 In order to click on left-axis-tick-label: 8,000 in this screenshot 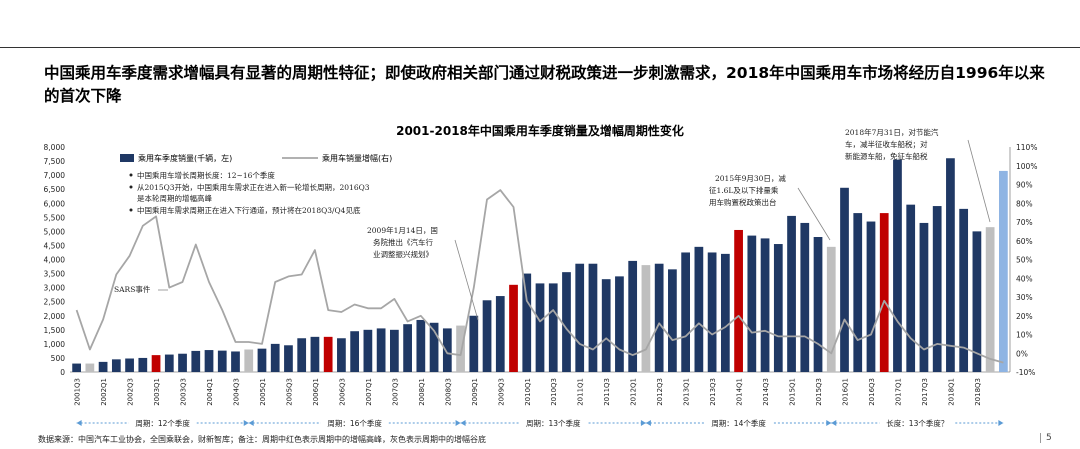, I will do `click(55, 147)`.